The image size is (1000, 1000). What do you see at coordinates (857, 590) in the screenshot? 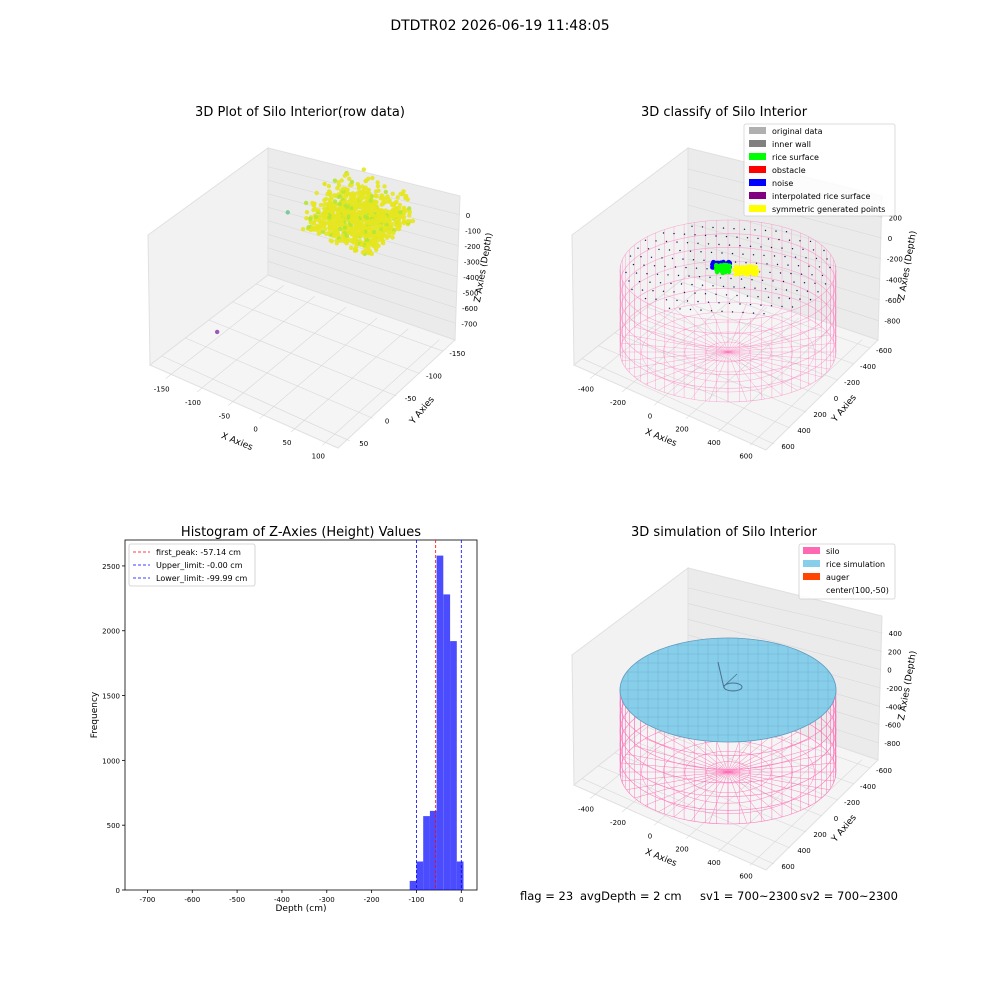
I see `legend-label: center(100,-50)` at bounding box center [857, 590].